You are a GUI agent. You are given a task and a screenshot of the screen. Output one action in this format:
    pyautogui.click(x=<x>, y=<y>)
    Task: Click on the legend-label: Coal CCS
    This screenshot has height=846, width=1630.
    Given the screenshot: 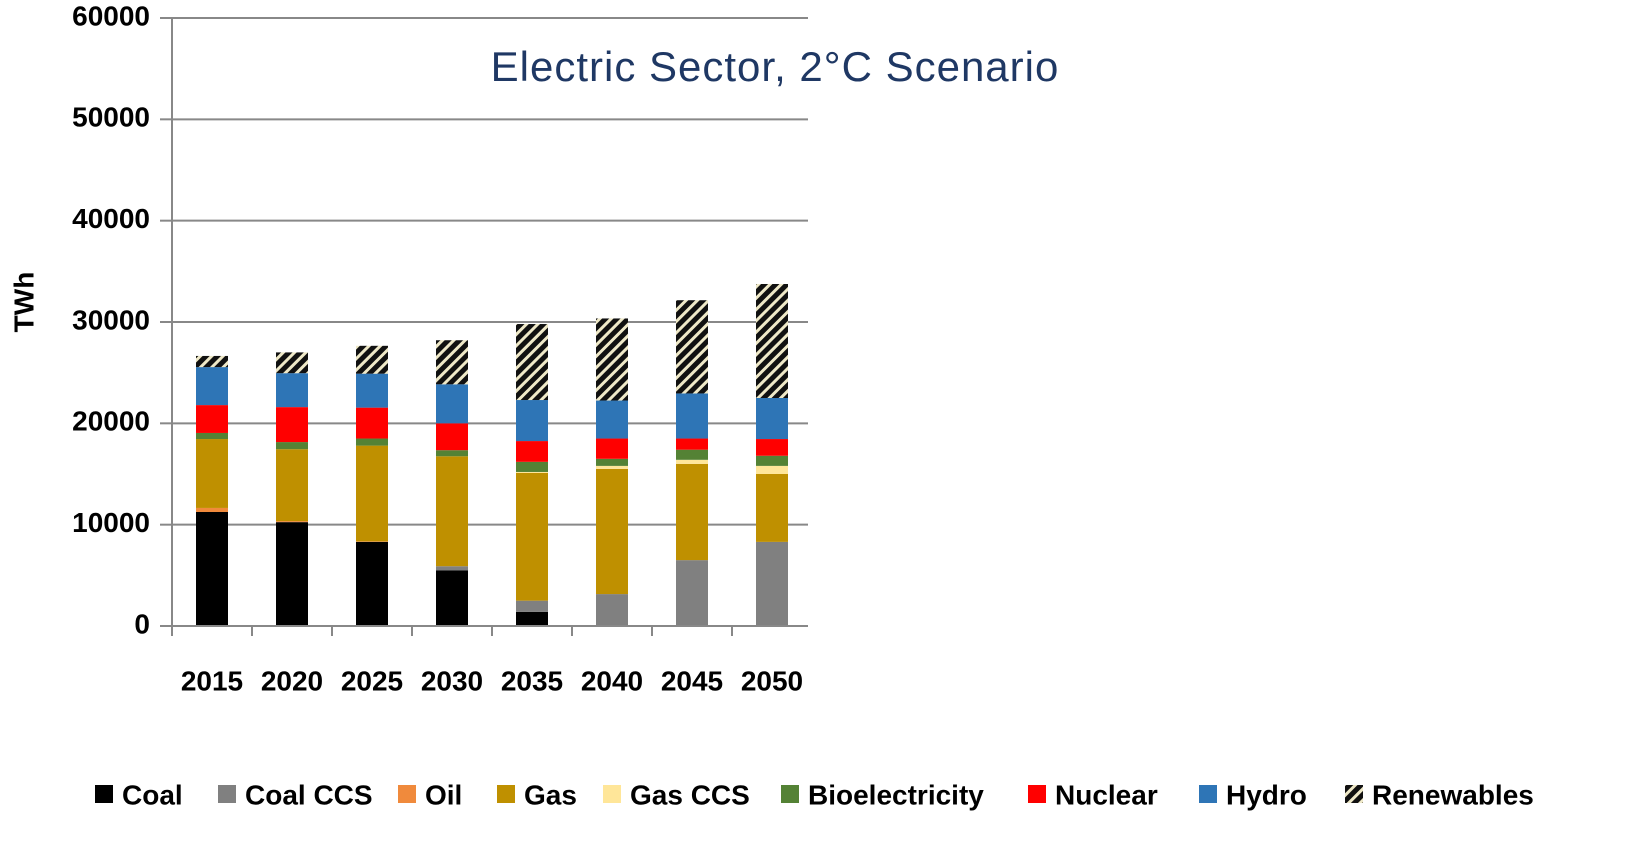 What is the action you would take?
    pyautogui.click(x=309, y=794)
    